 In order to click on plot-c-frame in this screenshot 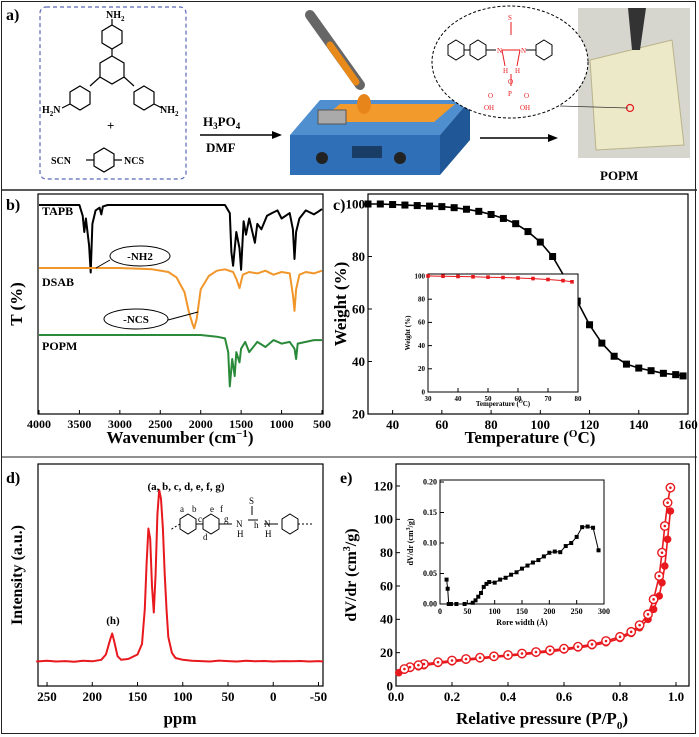, I will do `click(528, 304)`.